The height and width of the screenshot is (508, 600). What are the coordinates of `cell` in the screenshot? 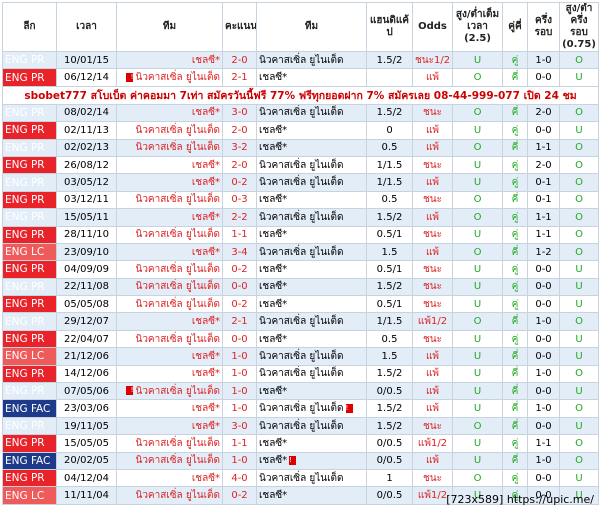 It's located at (389, 77).